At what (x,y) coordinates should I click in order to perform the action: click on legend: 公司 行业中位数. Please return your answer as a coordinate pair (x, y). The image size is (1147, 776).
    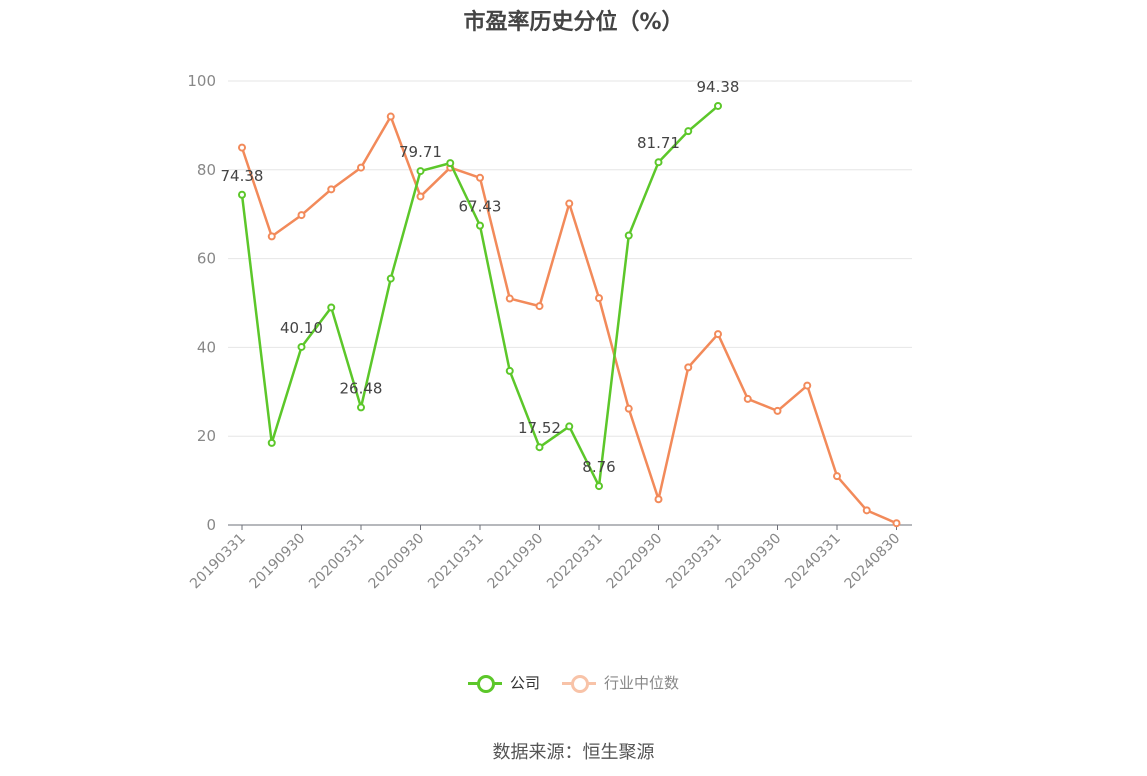
    Looking at the image, I should click on (573, 682).